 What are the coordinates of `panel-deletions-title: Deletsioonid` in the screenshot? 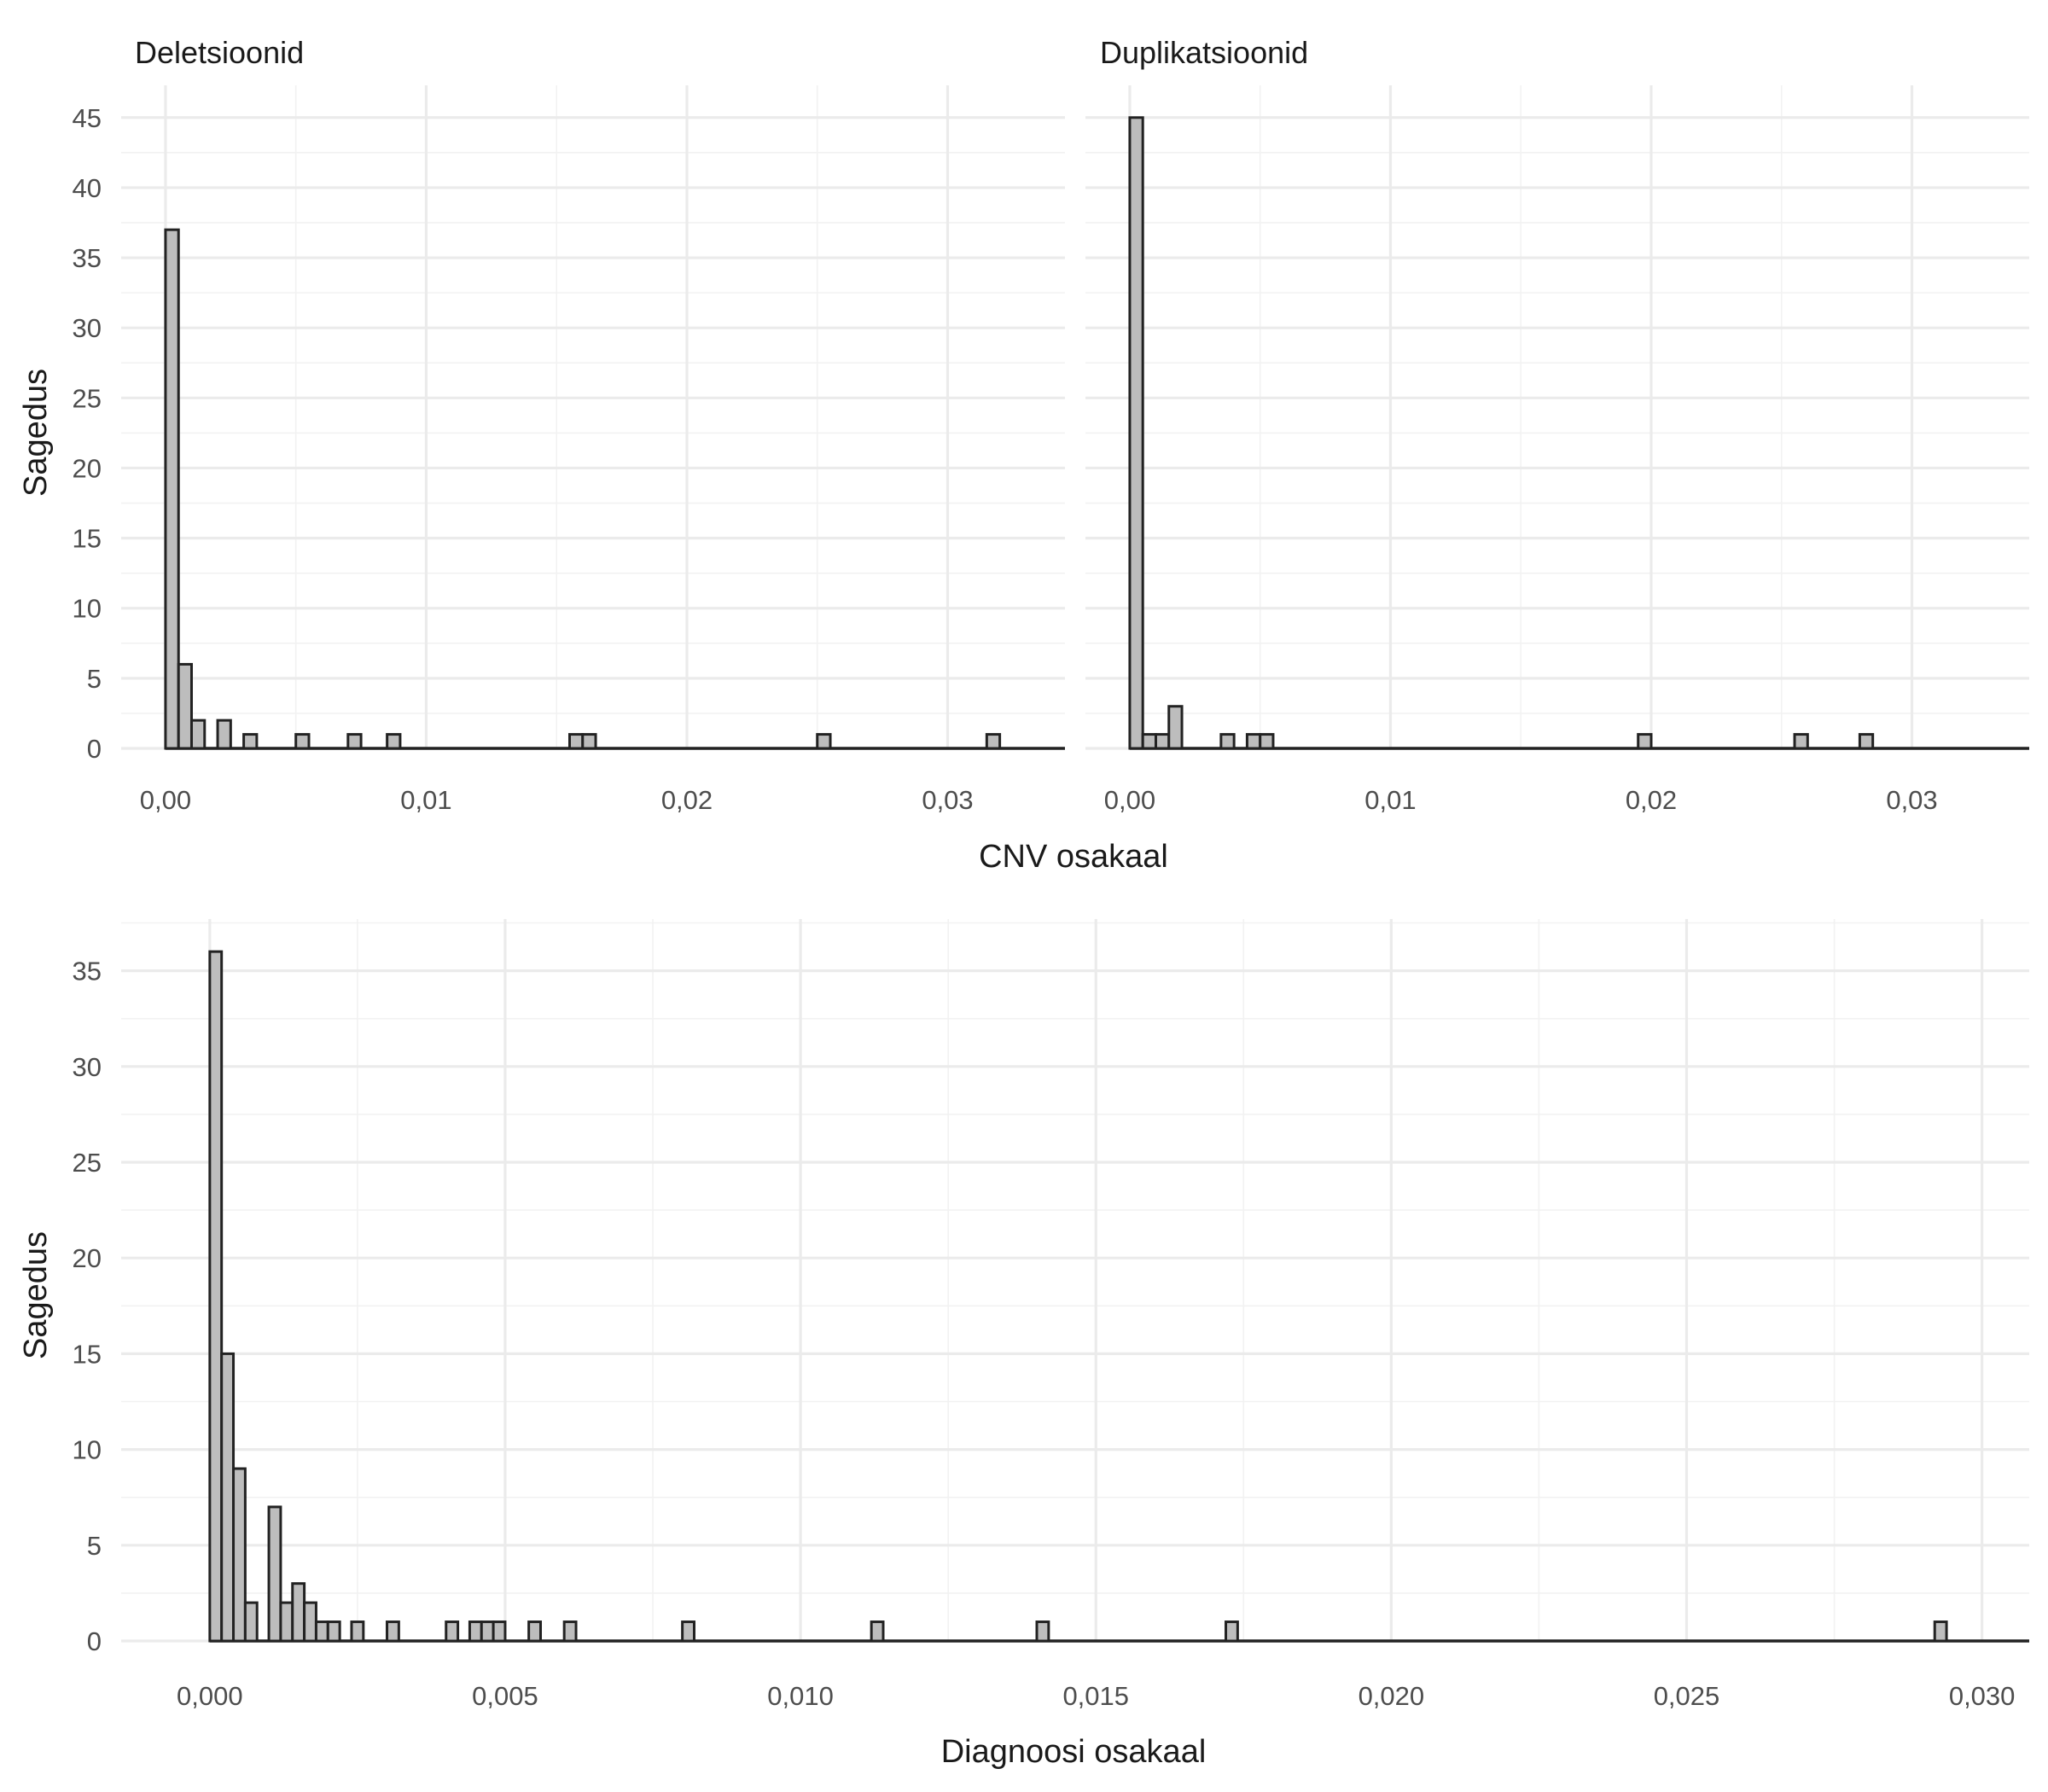 It's located at (219, 52).